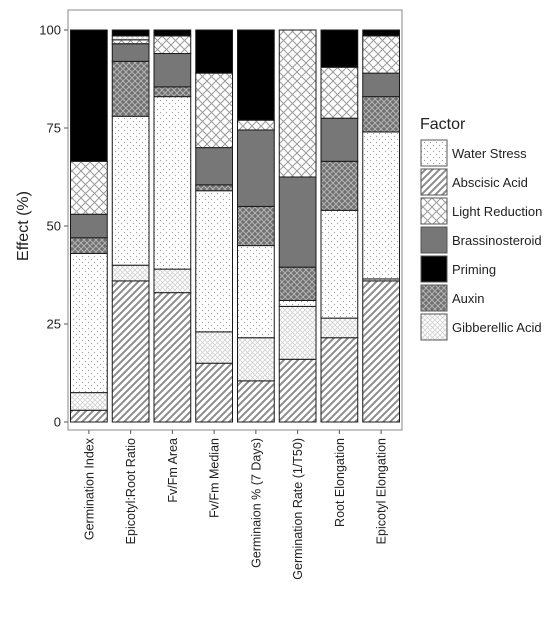  I want to click on bar-fv-fm-median, so click(214, 226).